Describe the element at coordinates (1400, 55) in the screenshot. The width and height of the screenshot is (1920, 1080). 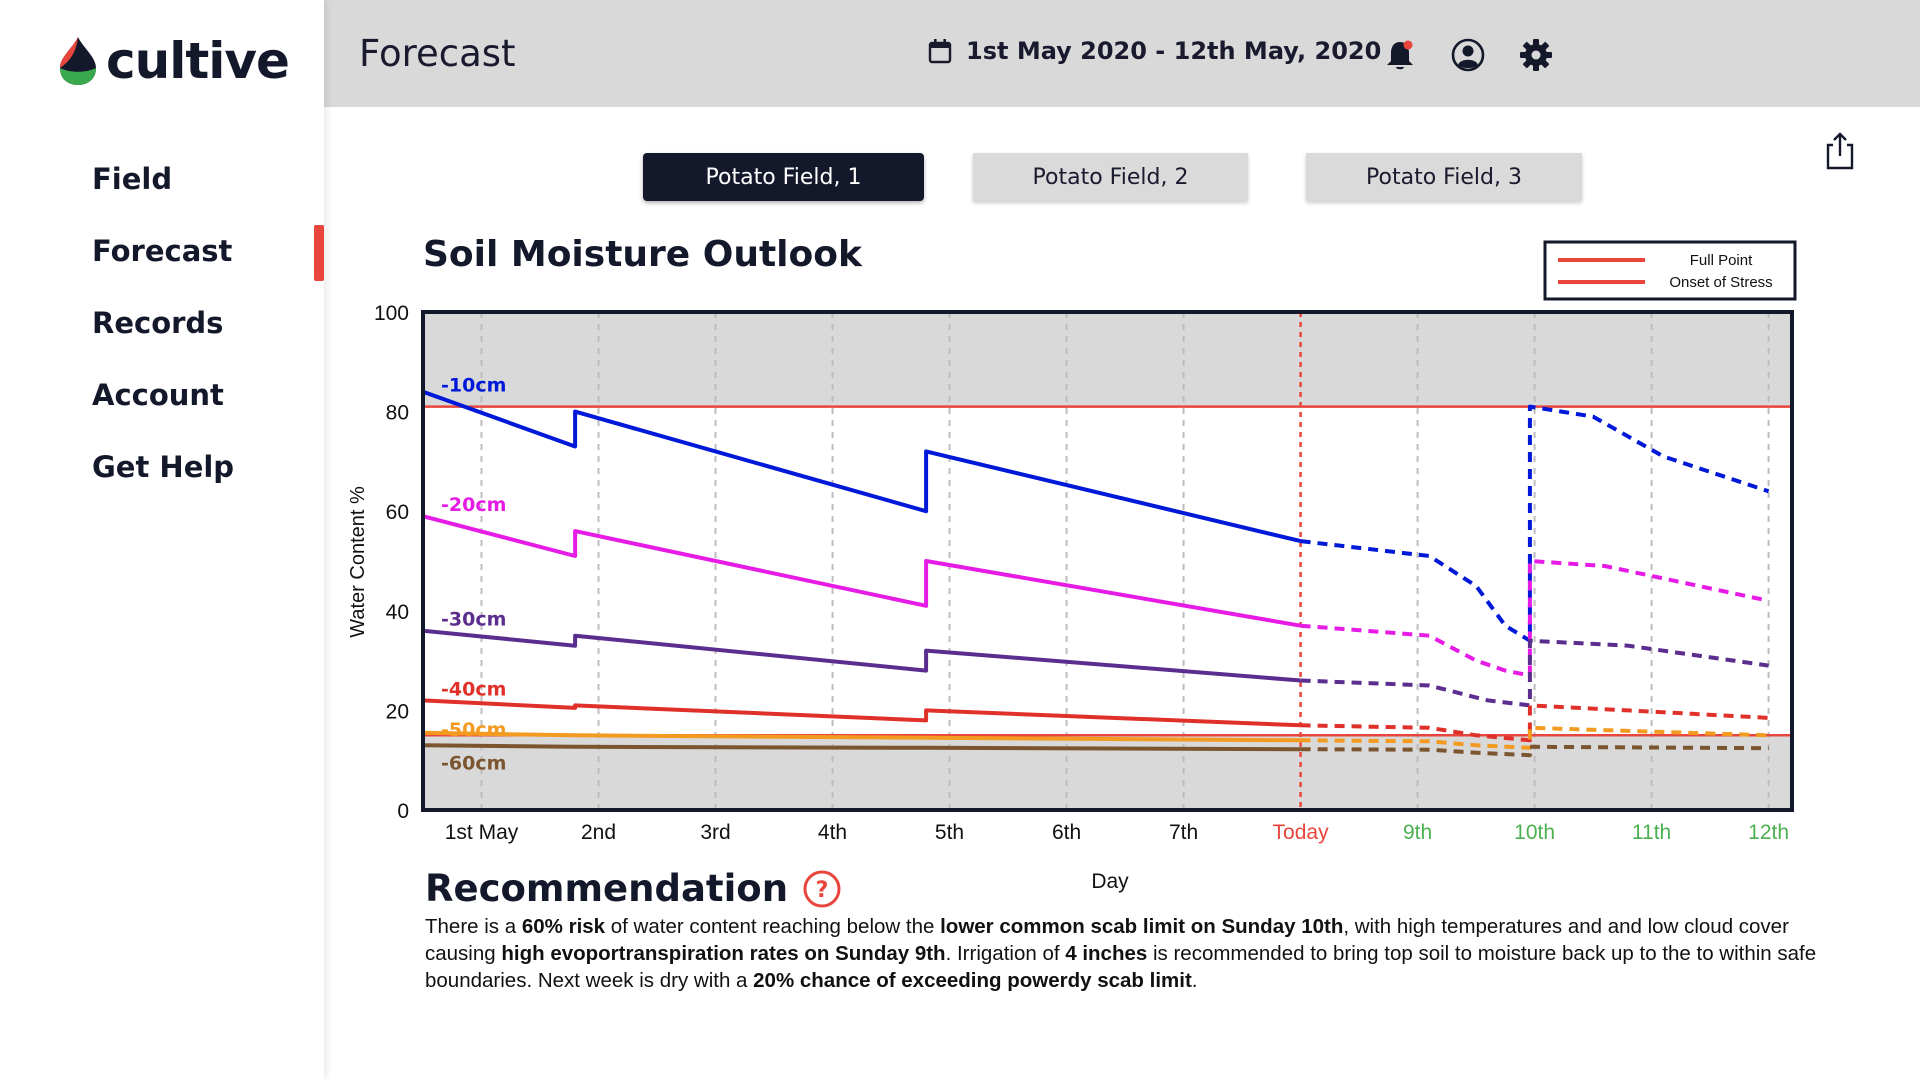
I see `bell-icon` at that location.